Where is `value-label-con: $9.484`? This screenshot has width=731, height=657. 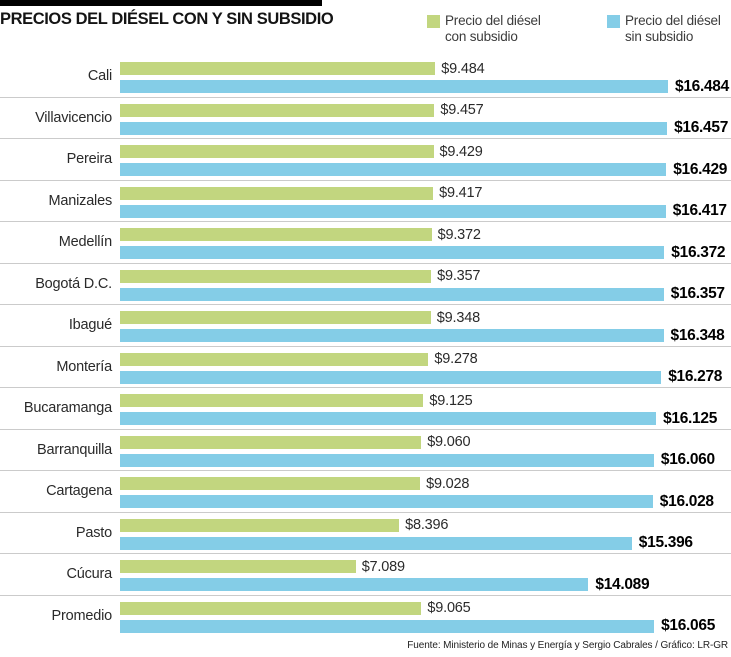
value-label-con: $9.484 is located at coordinates (463, 68).